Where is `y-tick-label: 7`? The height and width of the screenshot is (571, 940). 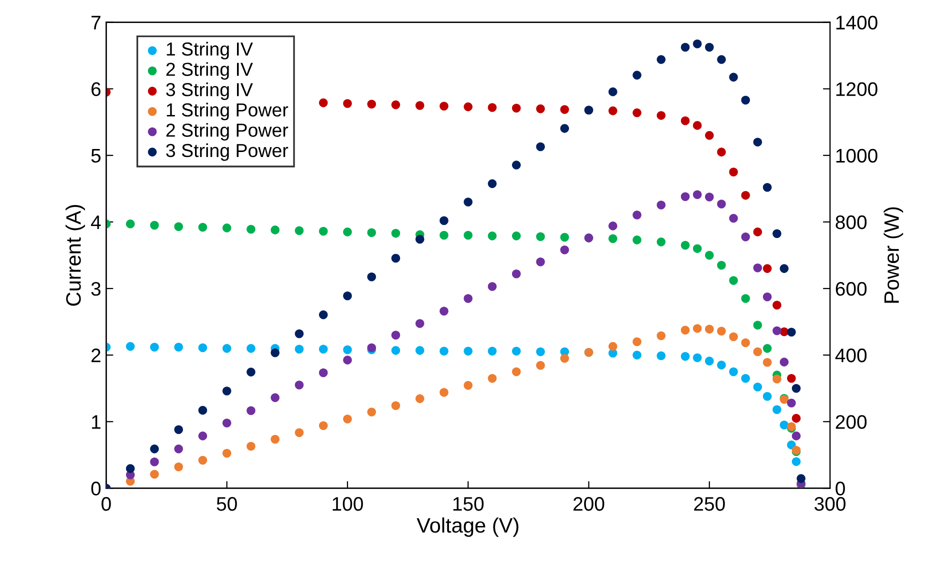 y-tick-label: 7 is located at coordinates (96, 23).